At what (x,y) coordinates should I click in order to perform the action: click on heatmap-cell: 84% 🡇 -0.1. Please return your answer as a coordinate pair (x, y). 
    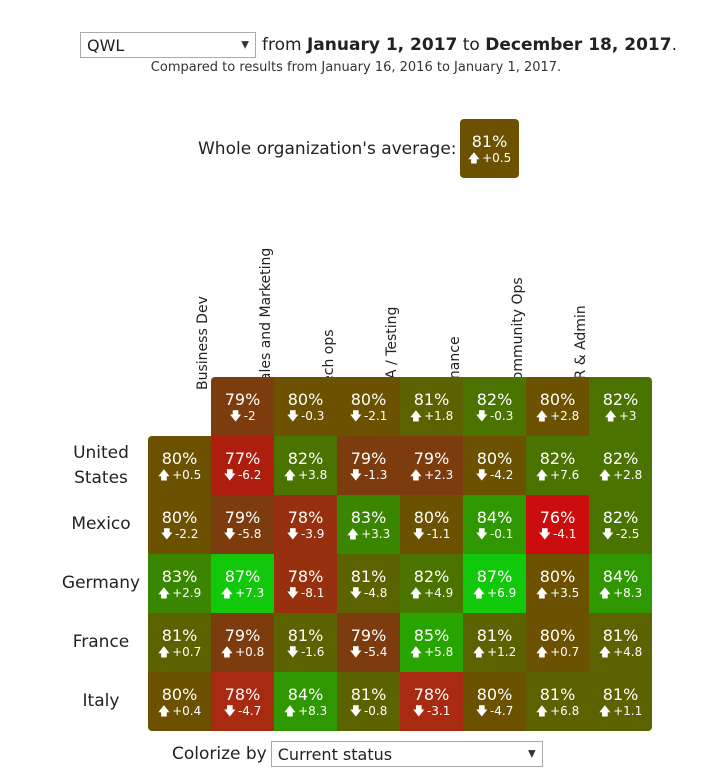
    Looking at the image, I should click on (494, 524).